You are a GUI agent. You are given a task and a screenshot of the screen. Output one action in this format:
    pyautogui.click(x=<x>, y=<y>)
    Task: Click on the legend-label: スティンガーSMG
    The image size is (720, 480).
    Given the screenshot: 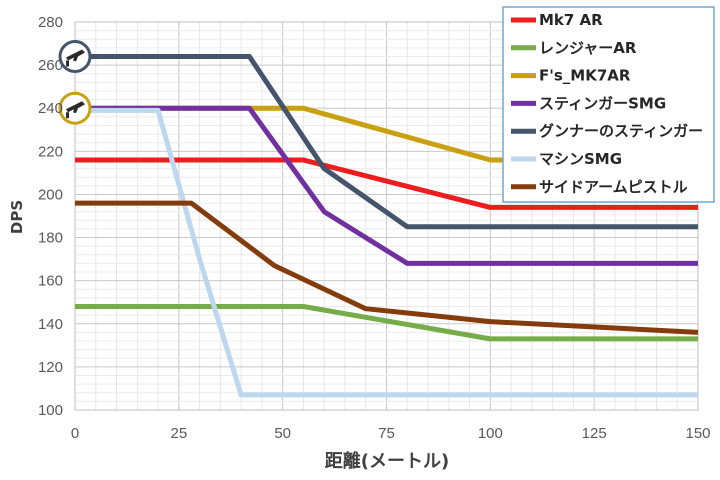 What is the action you would take?
    pyautogui.click(x=602, y=103)
    